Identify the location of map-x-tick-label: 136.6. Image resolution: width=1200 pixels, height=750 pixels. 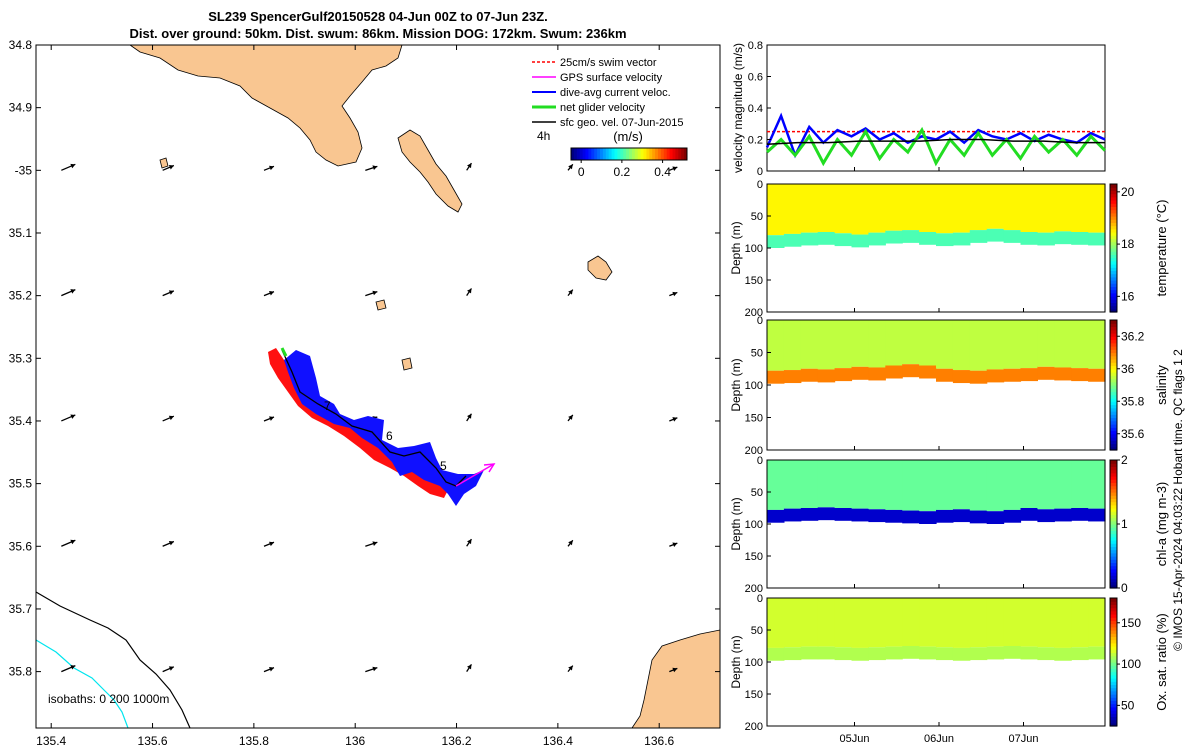
(659, 741).